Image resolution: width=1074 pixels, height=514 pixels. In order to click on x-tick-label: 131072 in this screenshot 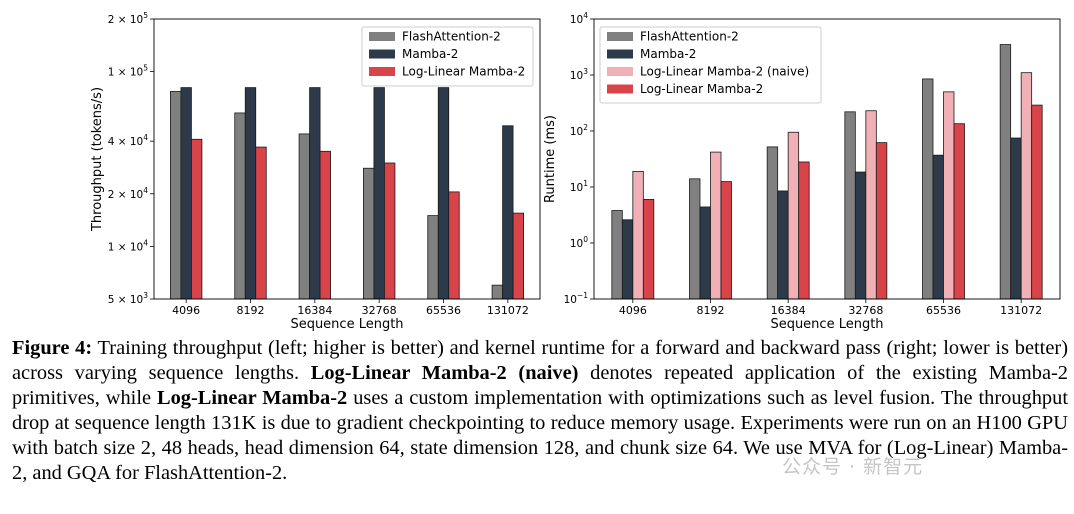, I will do `click(508, 310)`.